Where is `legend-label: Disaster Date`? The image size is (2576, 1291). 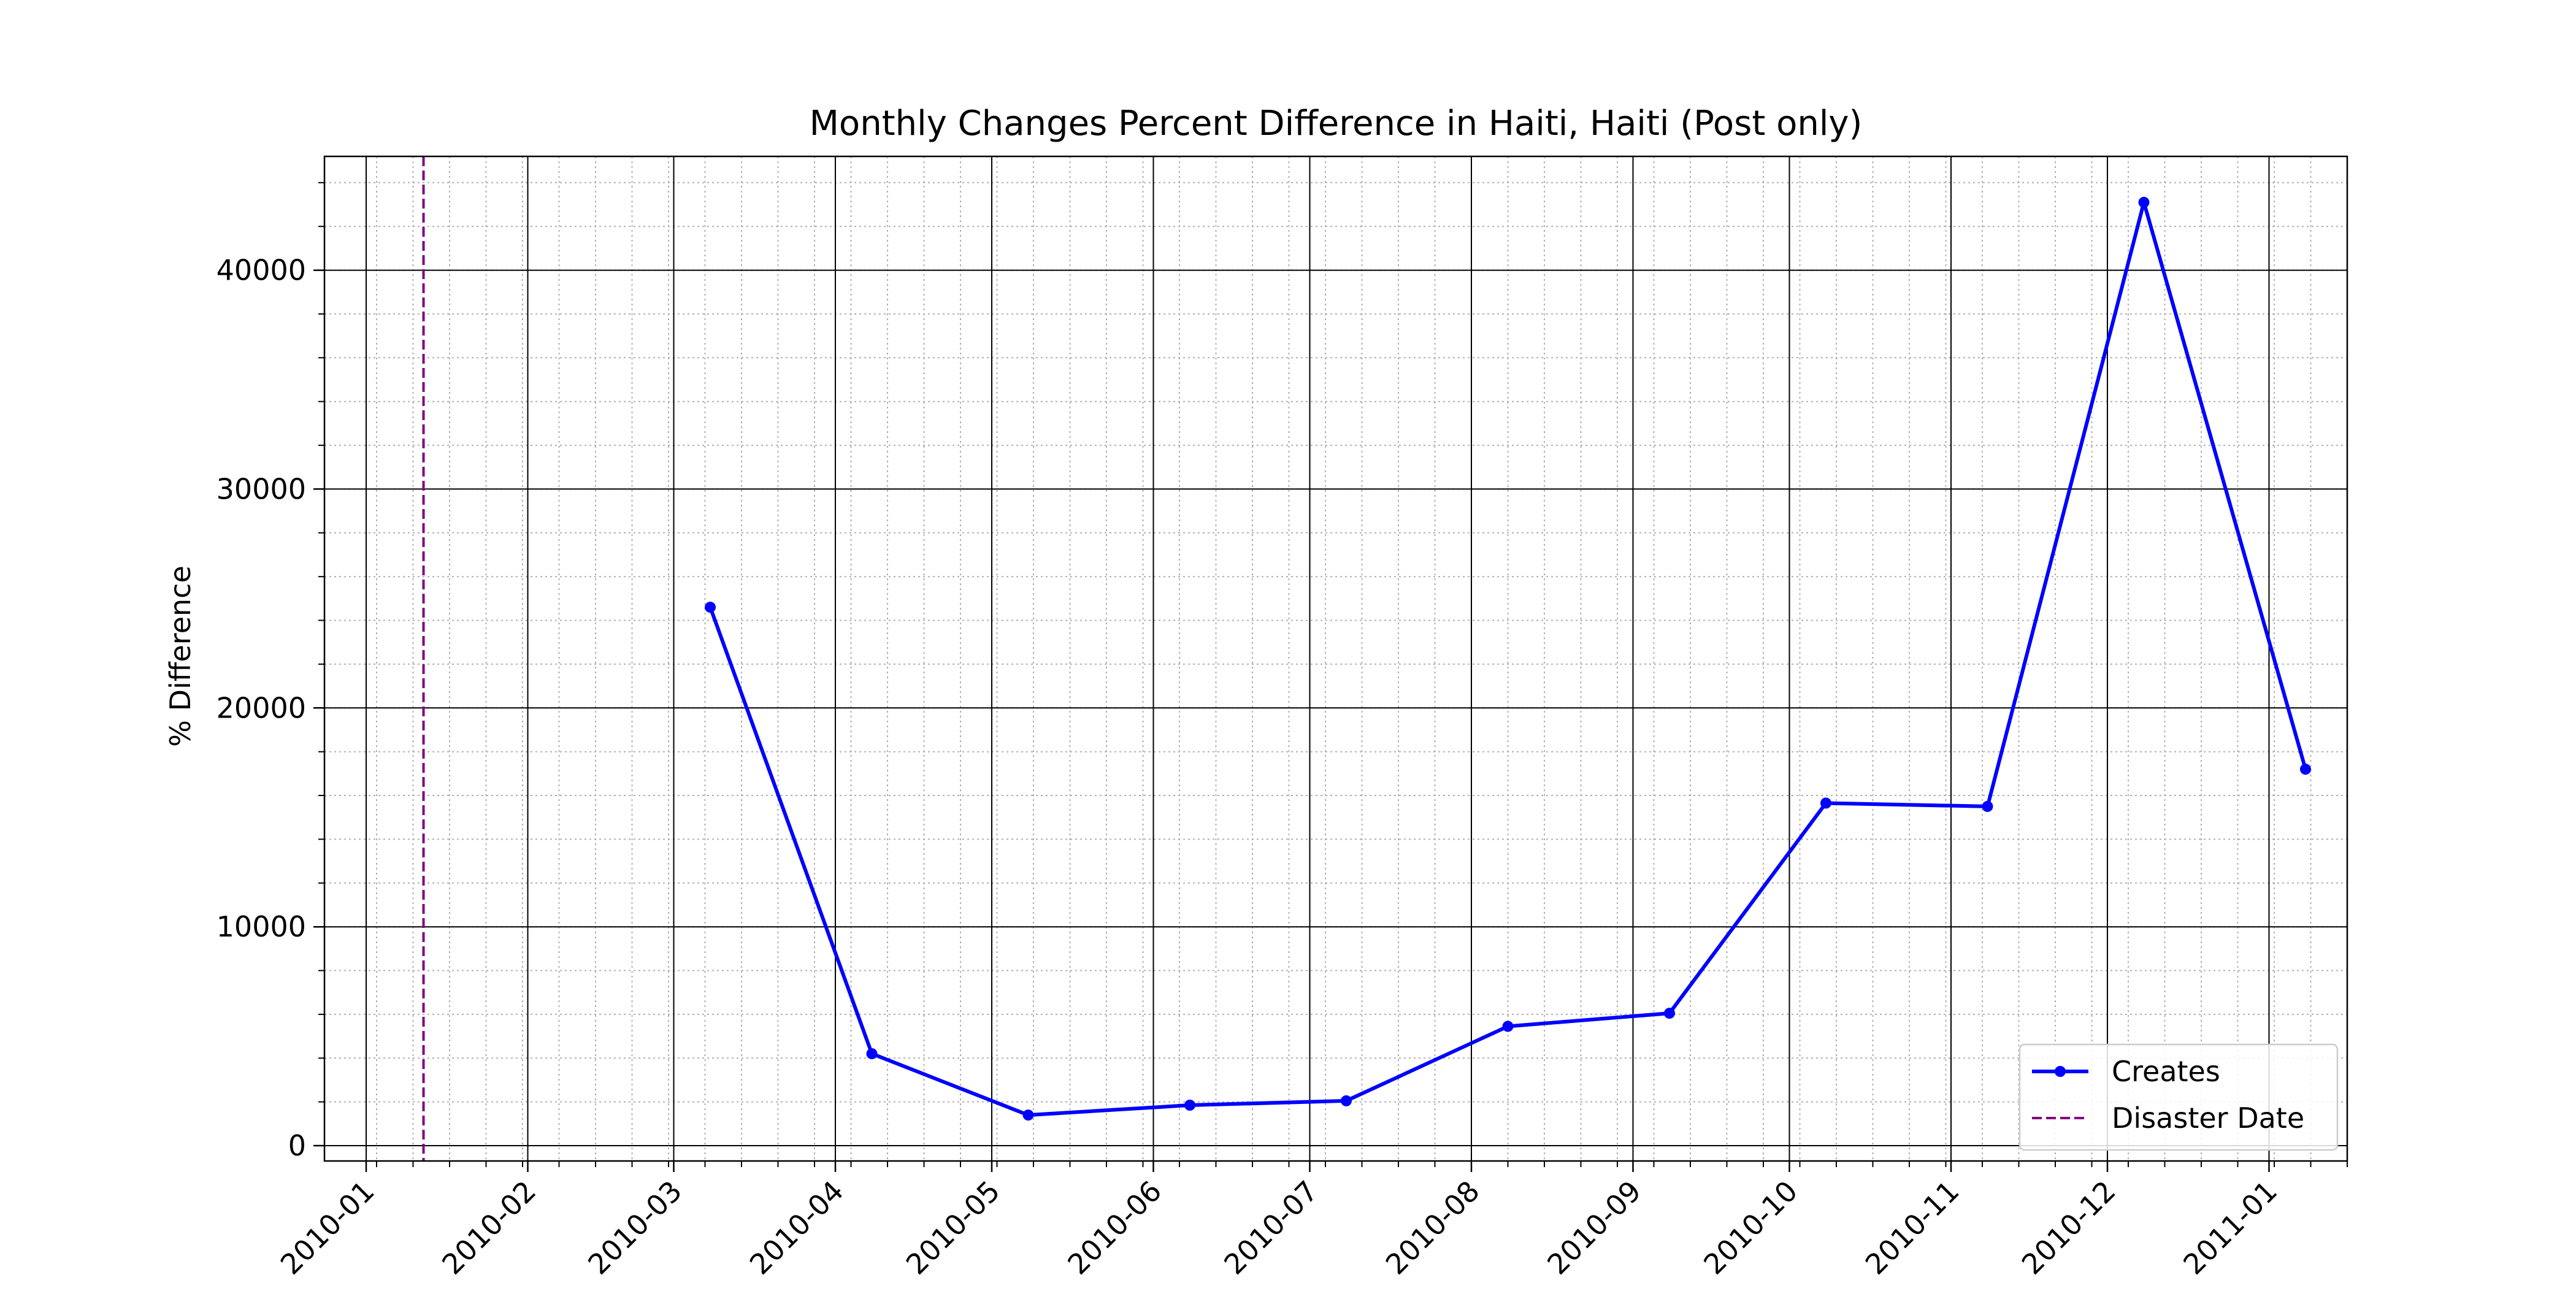
legend-label: Disaster Date is located at coordinates (2208, 1118).